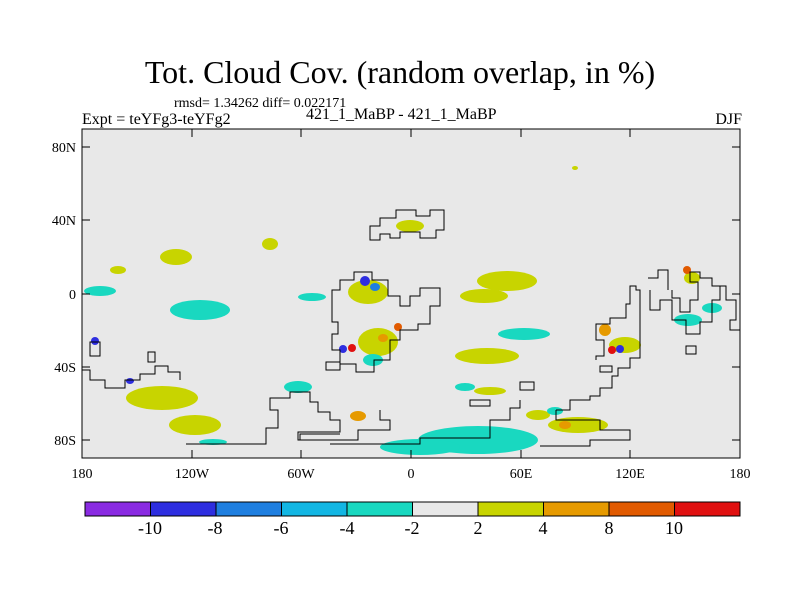 This screenshot has width=800, height=600. Describe the element at coordinates (281, 528) in the screenshot. I see `colorbar-label: -6` at that location.